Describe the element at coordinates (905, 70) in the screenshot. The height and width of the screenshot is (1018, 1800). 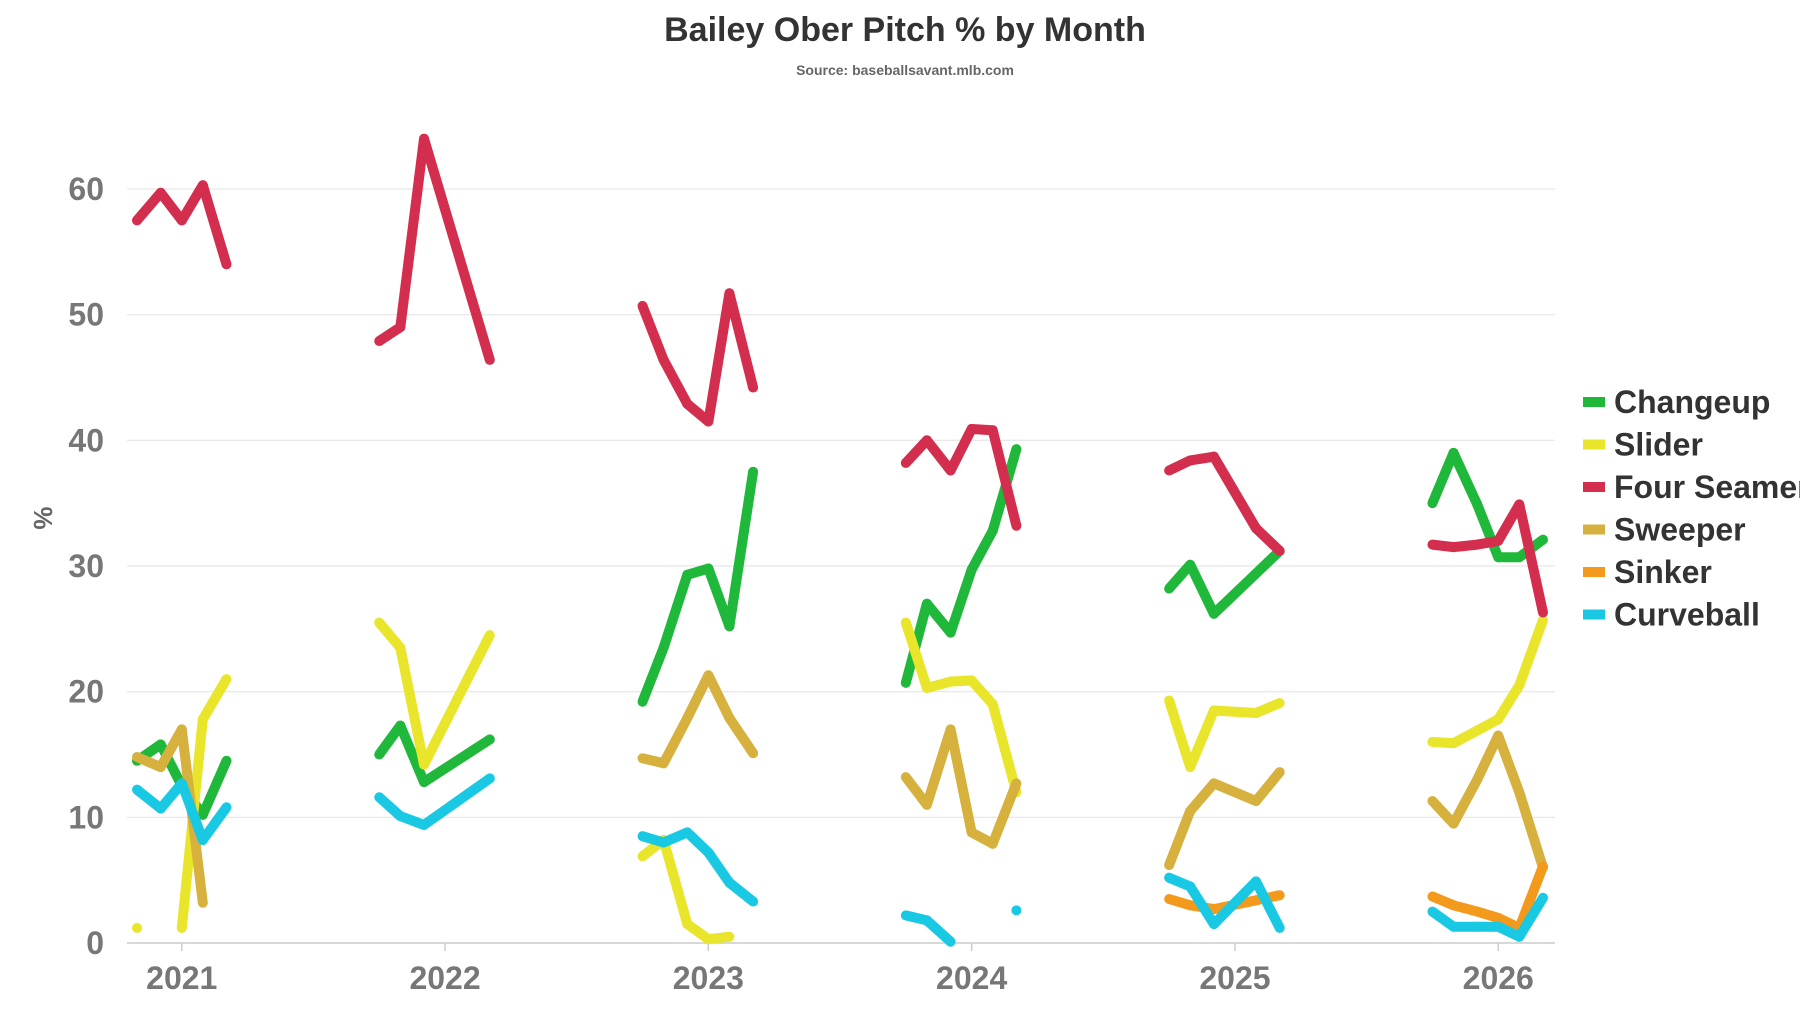
I see `chart-subtitle: Source: baseballsavant.mlb.com` at that location.